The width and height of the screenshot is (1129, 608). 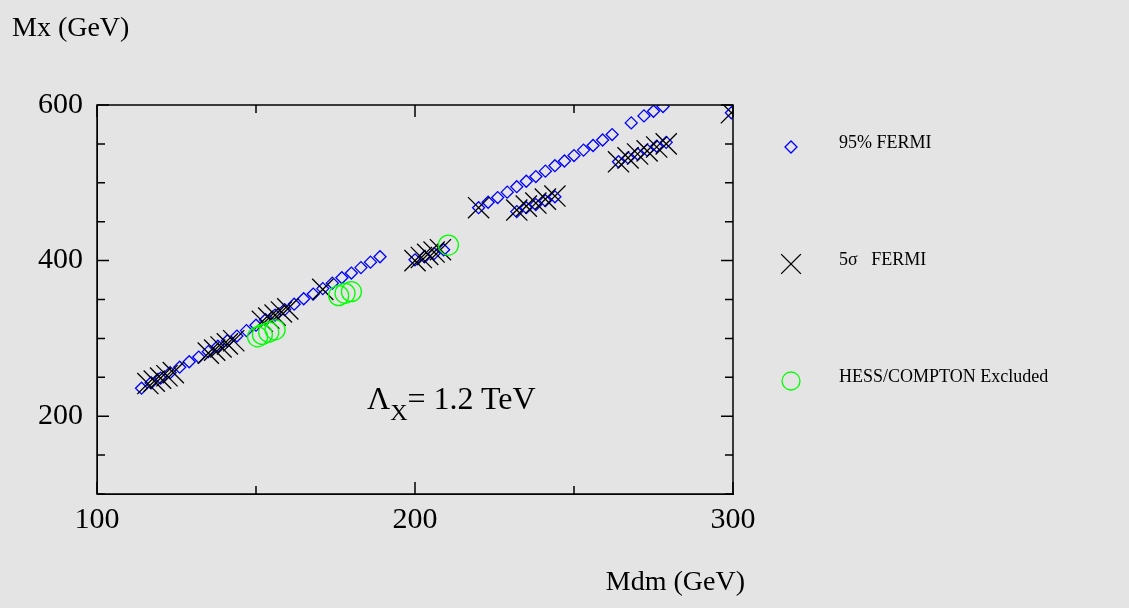 I want to click on y-tick-label: 600, so click(x=60, y=102).